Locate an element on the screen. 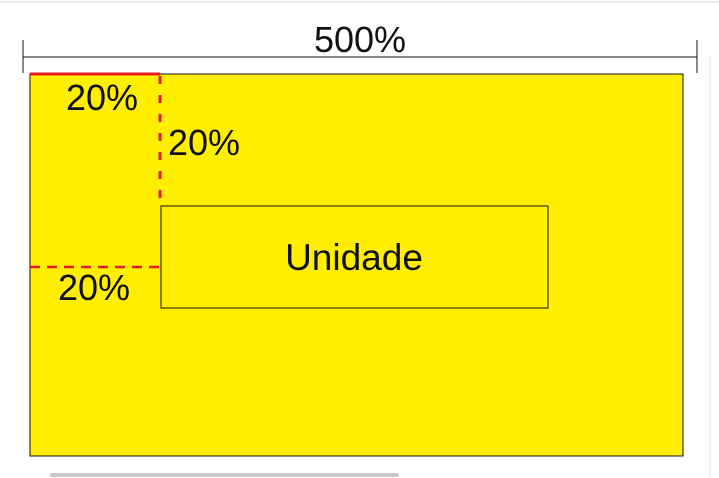 This screenshot has width=719, height=478. total-width-dimension: 500% is located at coordinates (360, 46).